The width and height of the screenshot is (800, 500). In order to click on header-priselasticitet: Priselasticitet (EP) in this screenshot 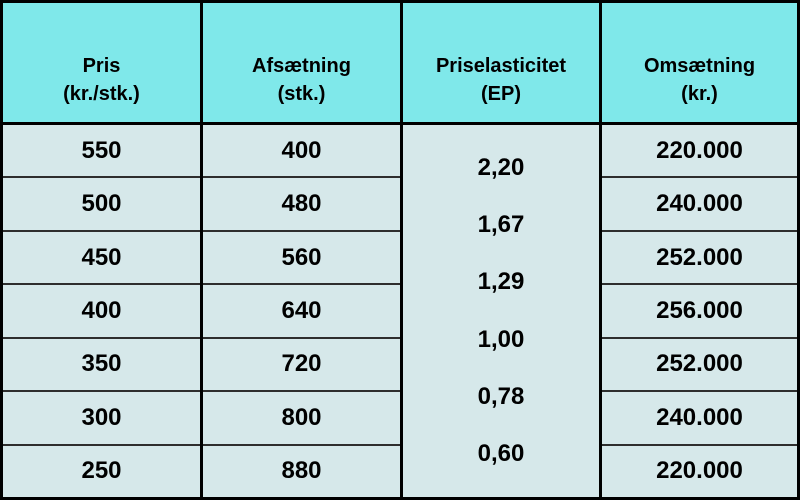, I will do `click(499, 62)`.